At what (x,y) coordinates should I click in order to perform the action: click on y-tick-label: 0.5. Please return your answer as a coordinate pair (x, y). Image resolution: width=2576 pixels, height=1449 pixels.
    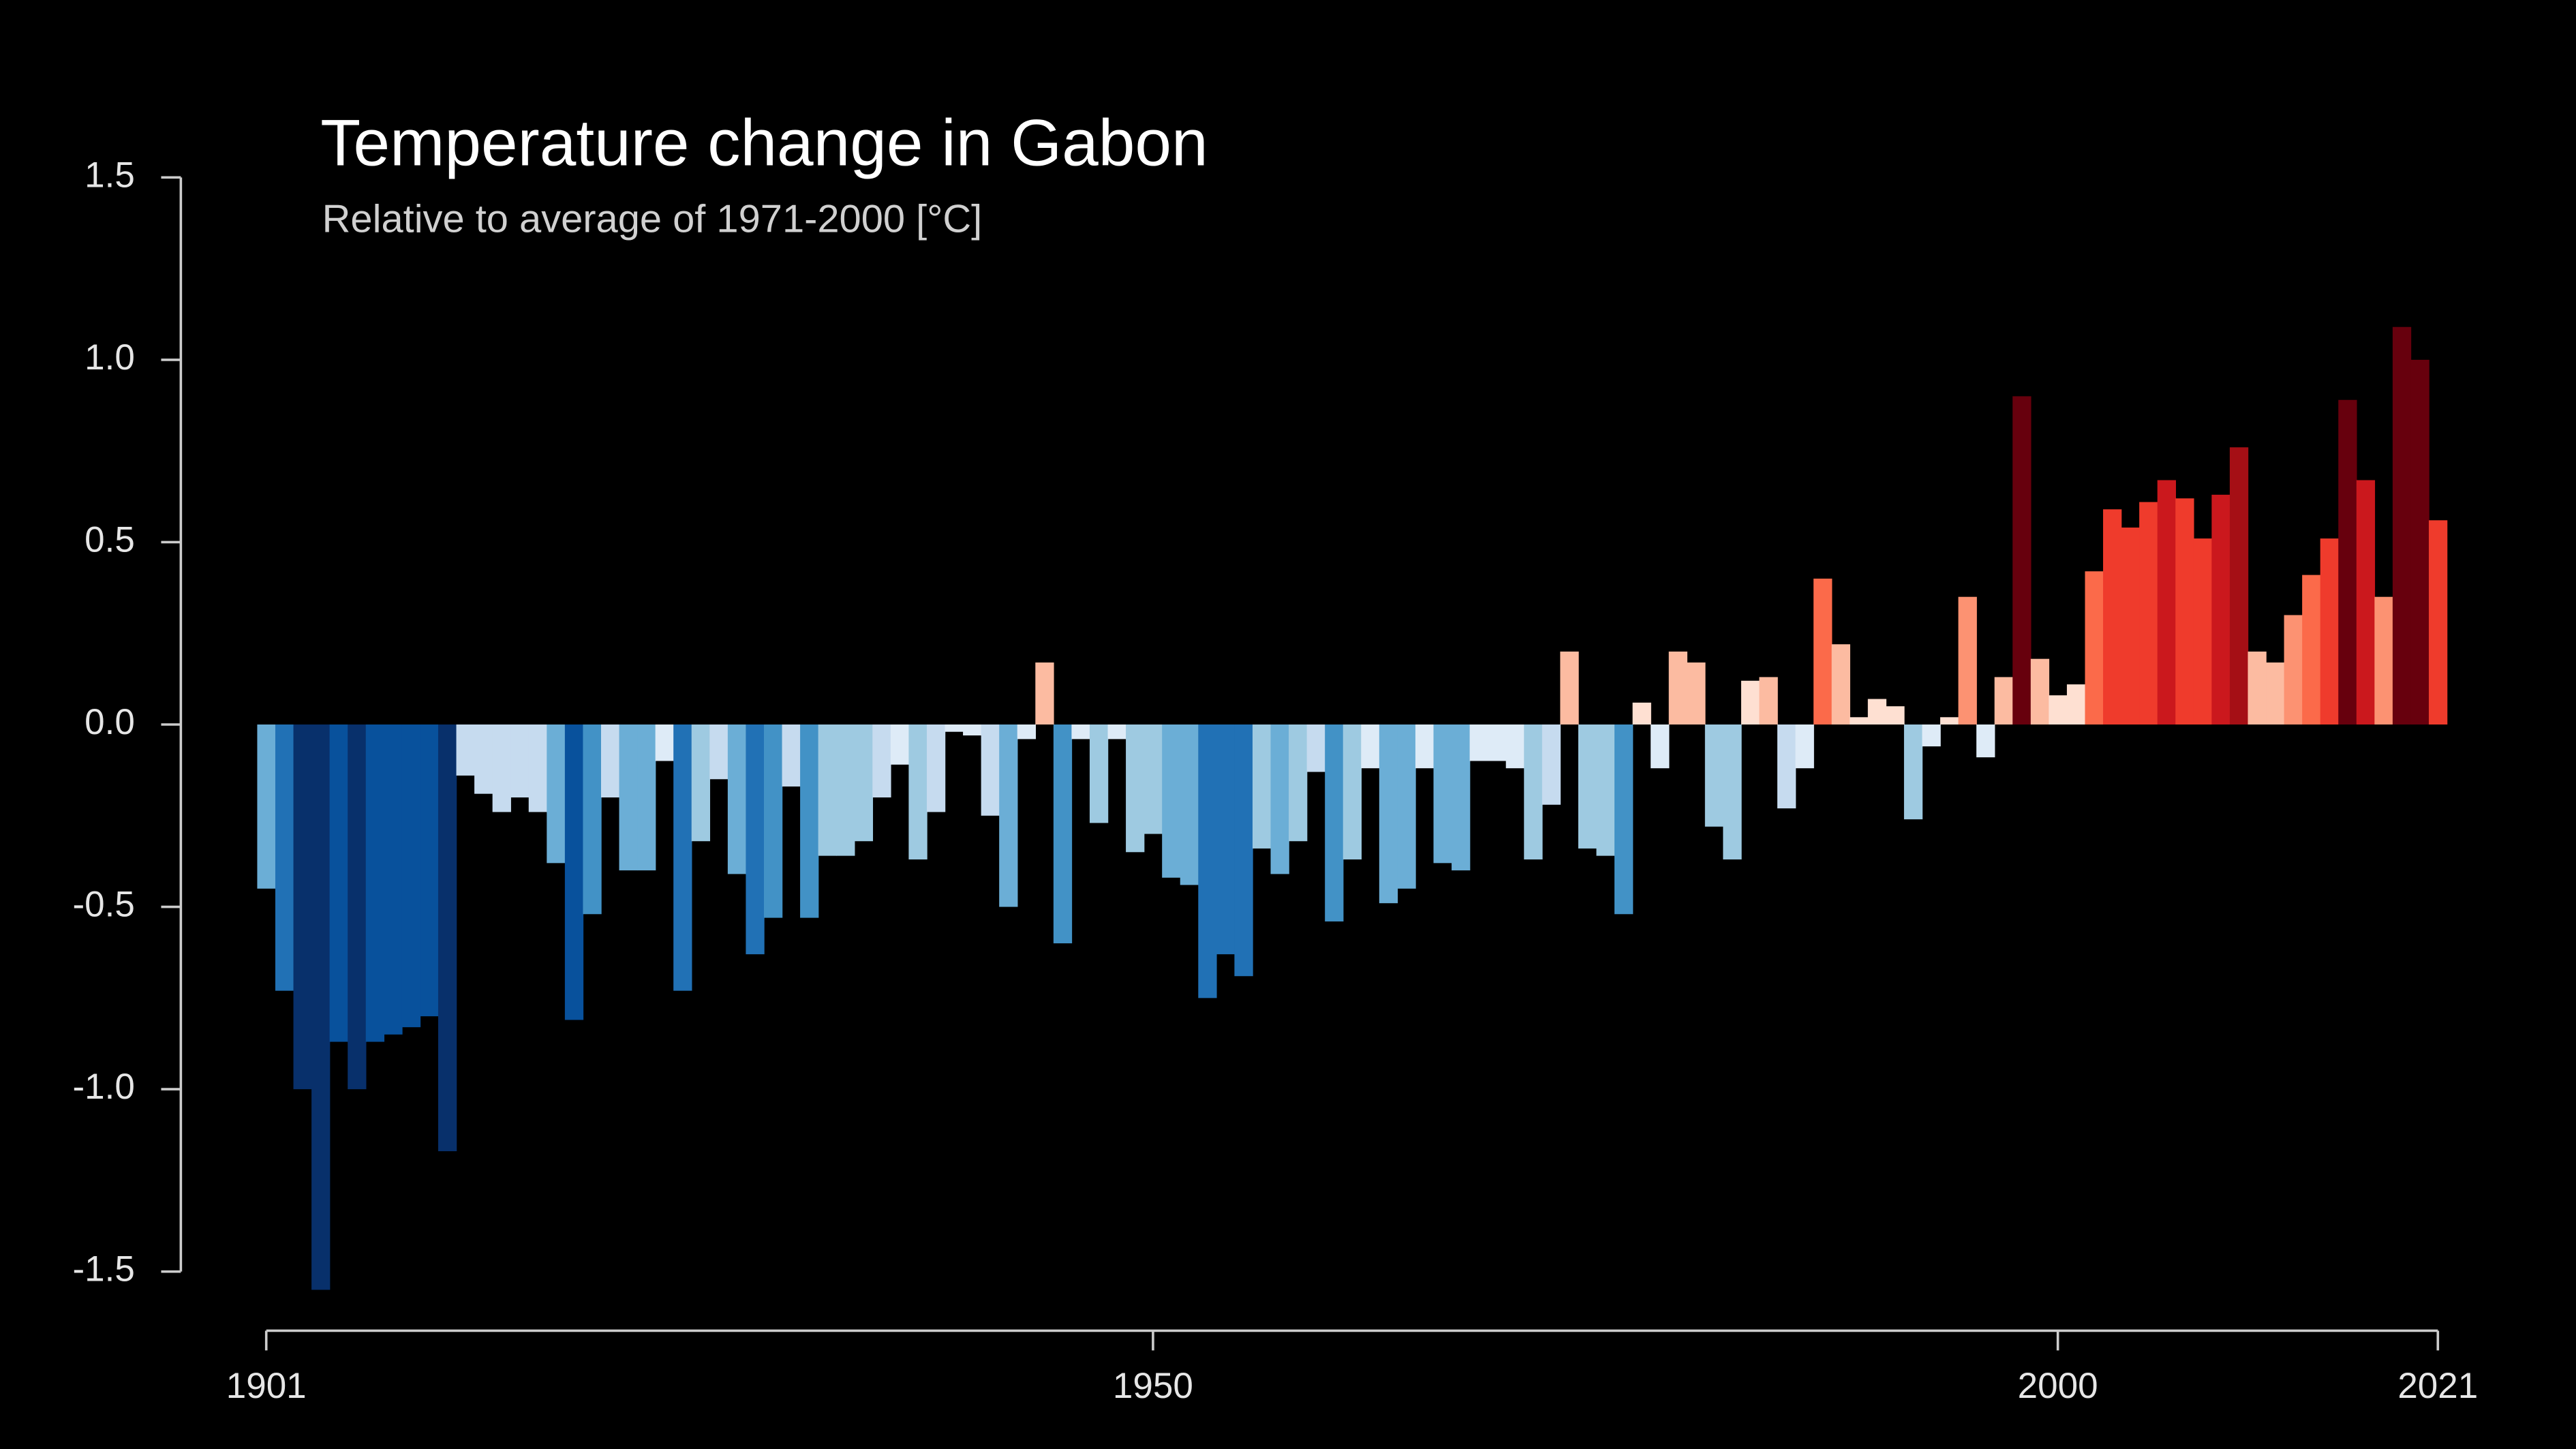
    Looking at the image, I should click on (110, 539).